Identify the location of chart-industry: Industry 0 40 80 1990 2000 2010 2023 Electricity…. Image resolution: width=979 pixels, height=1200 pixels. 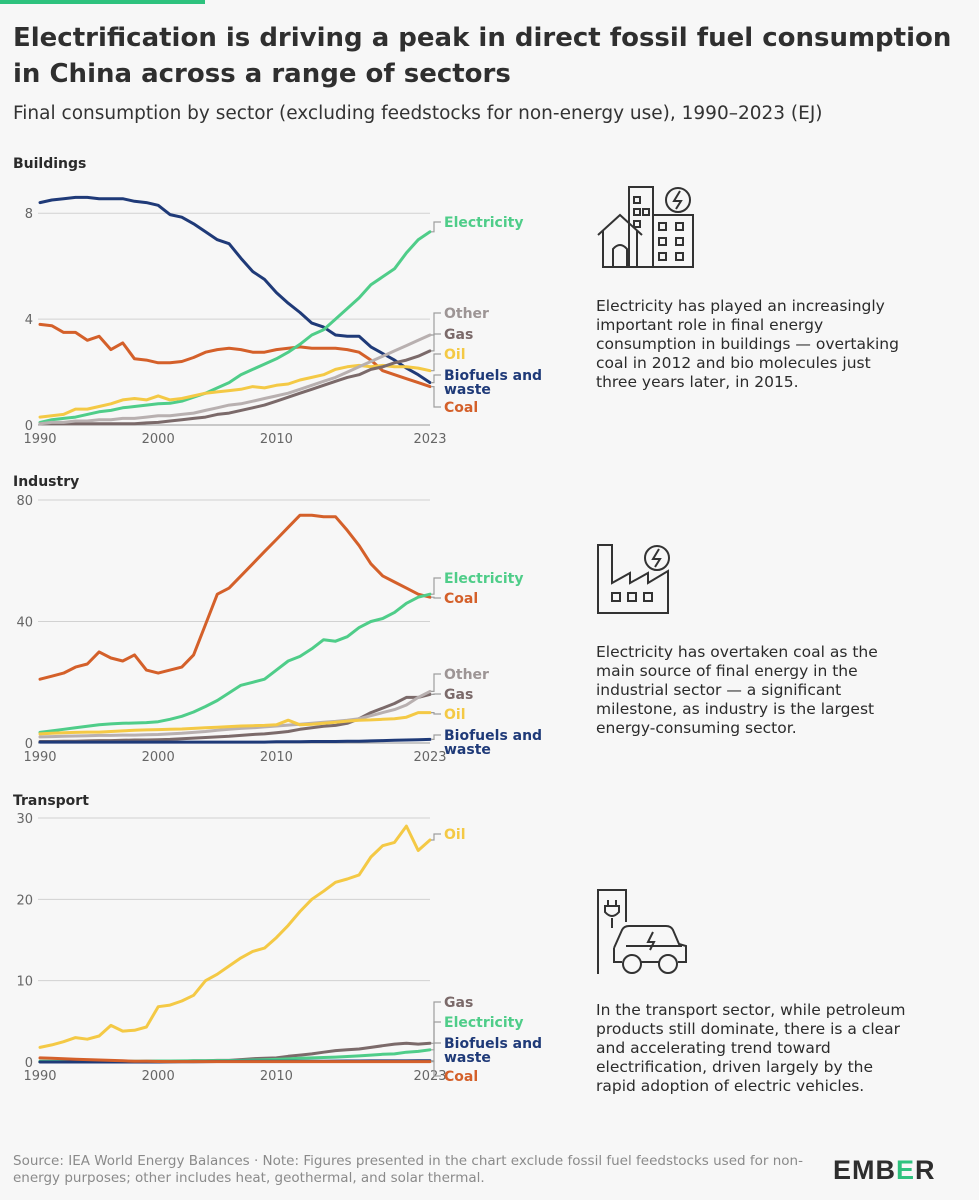
(277, 619).